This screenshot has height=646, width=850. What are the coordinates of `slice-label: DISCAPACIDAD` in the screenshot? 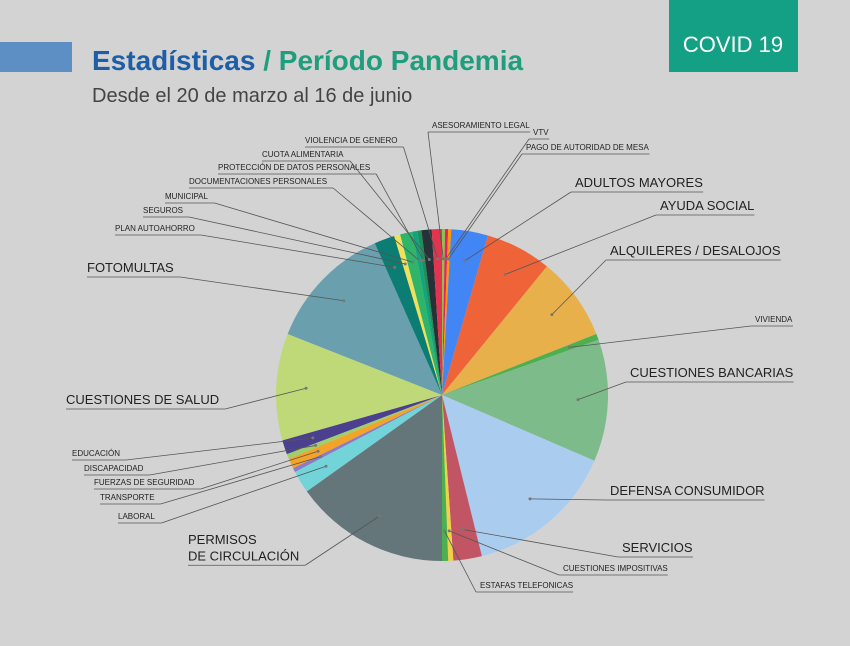 It's located at (114, 468).